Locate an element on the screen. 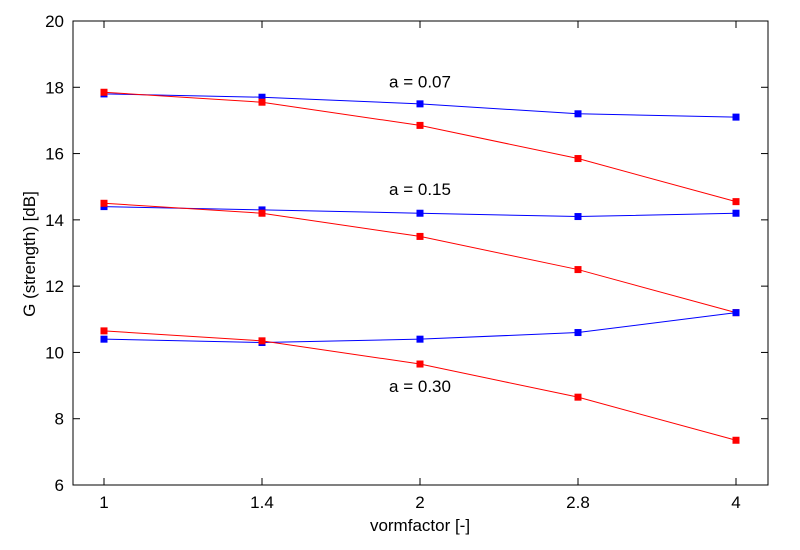  y-tick-label: 16 is located at coordinates (54, 154).